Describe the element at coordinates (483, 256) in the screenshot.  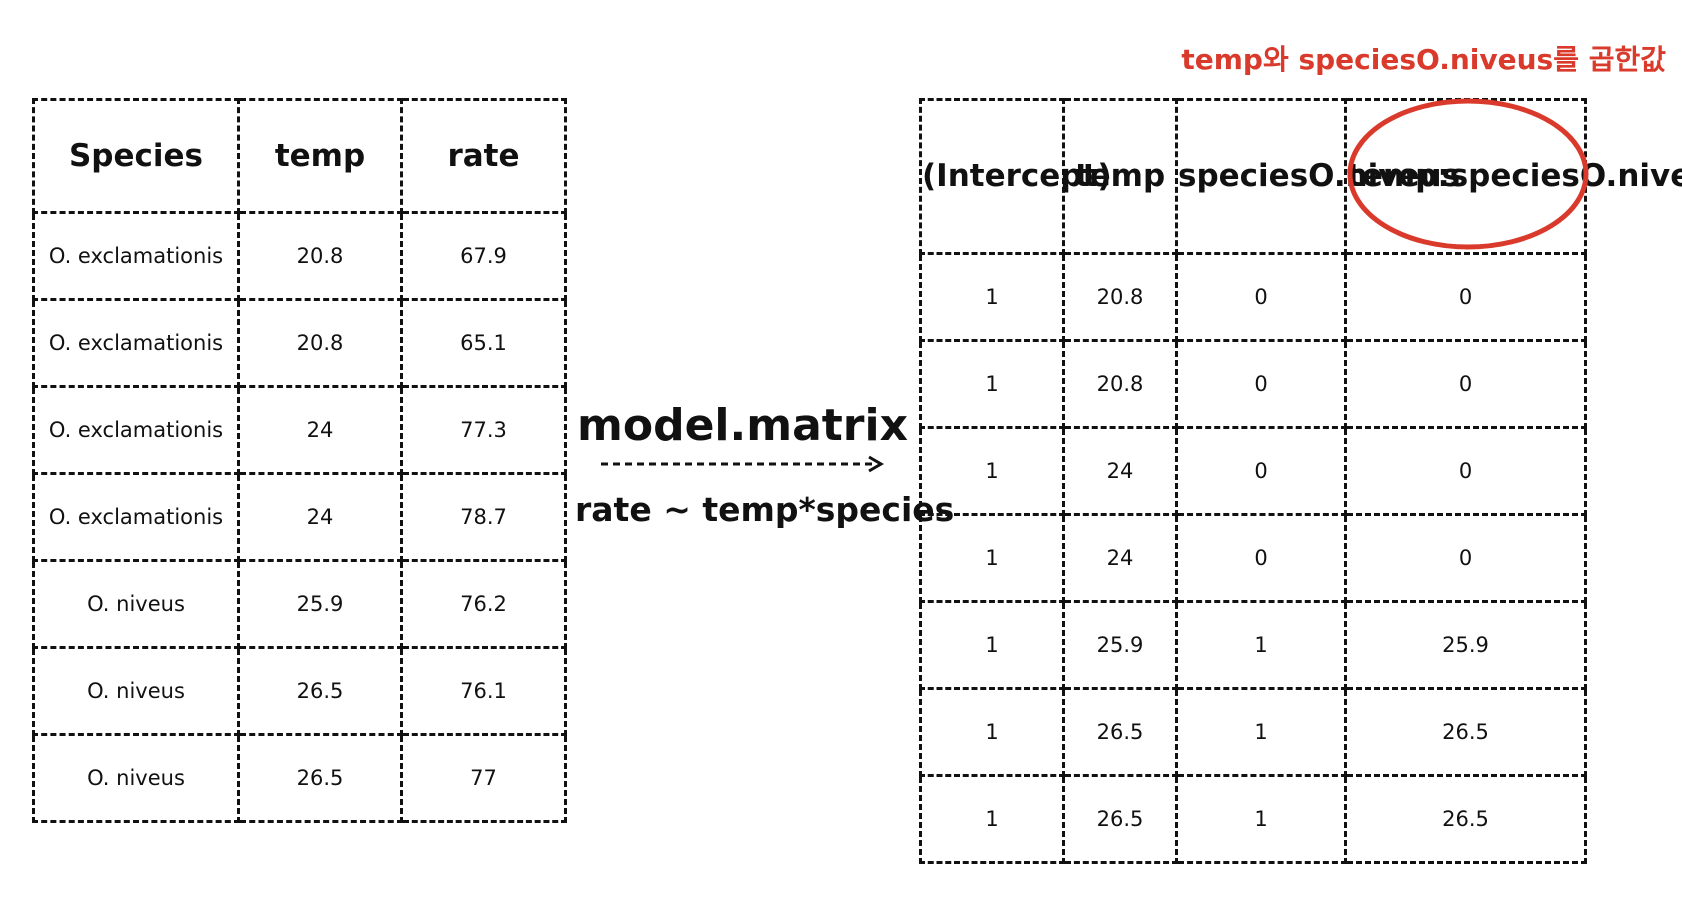
I see `input-table-cell: 67.9` at that location.